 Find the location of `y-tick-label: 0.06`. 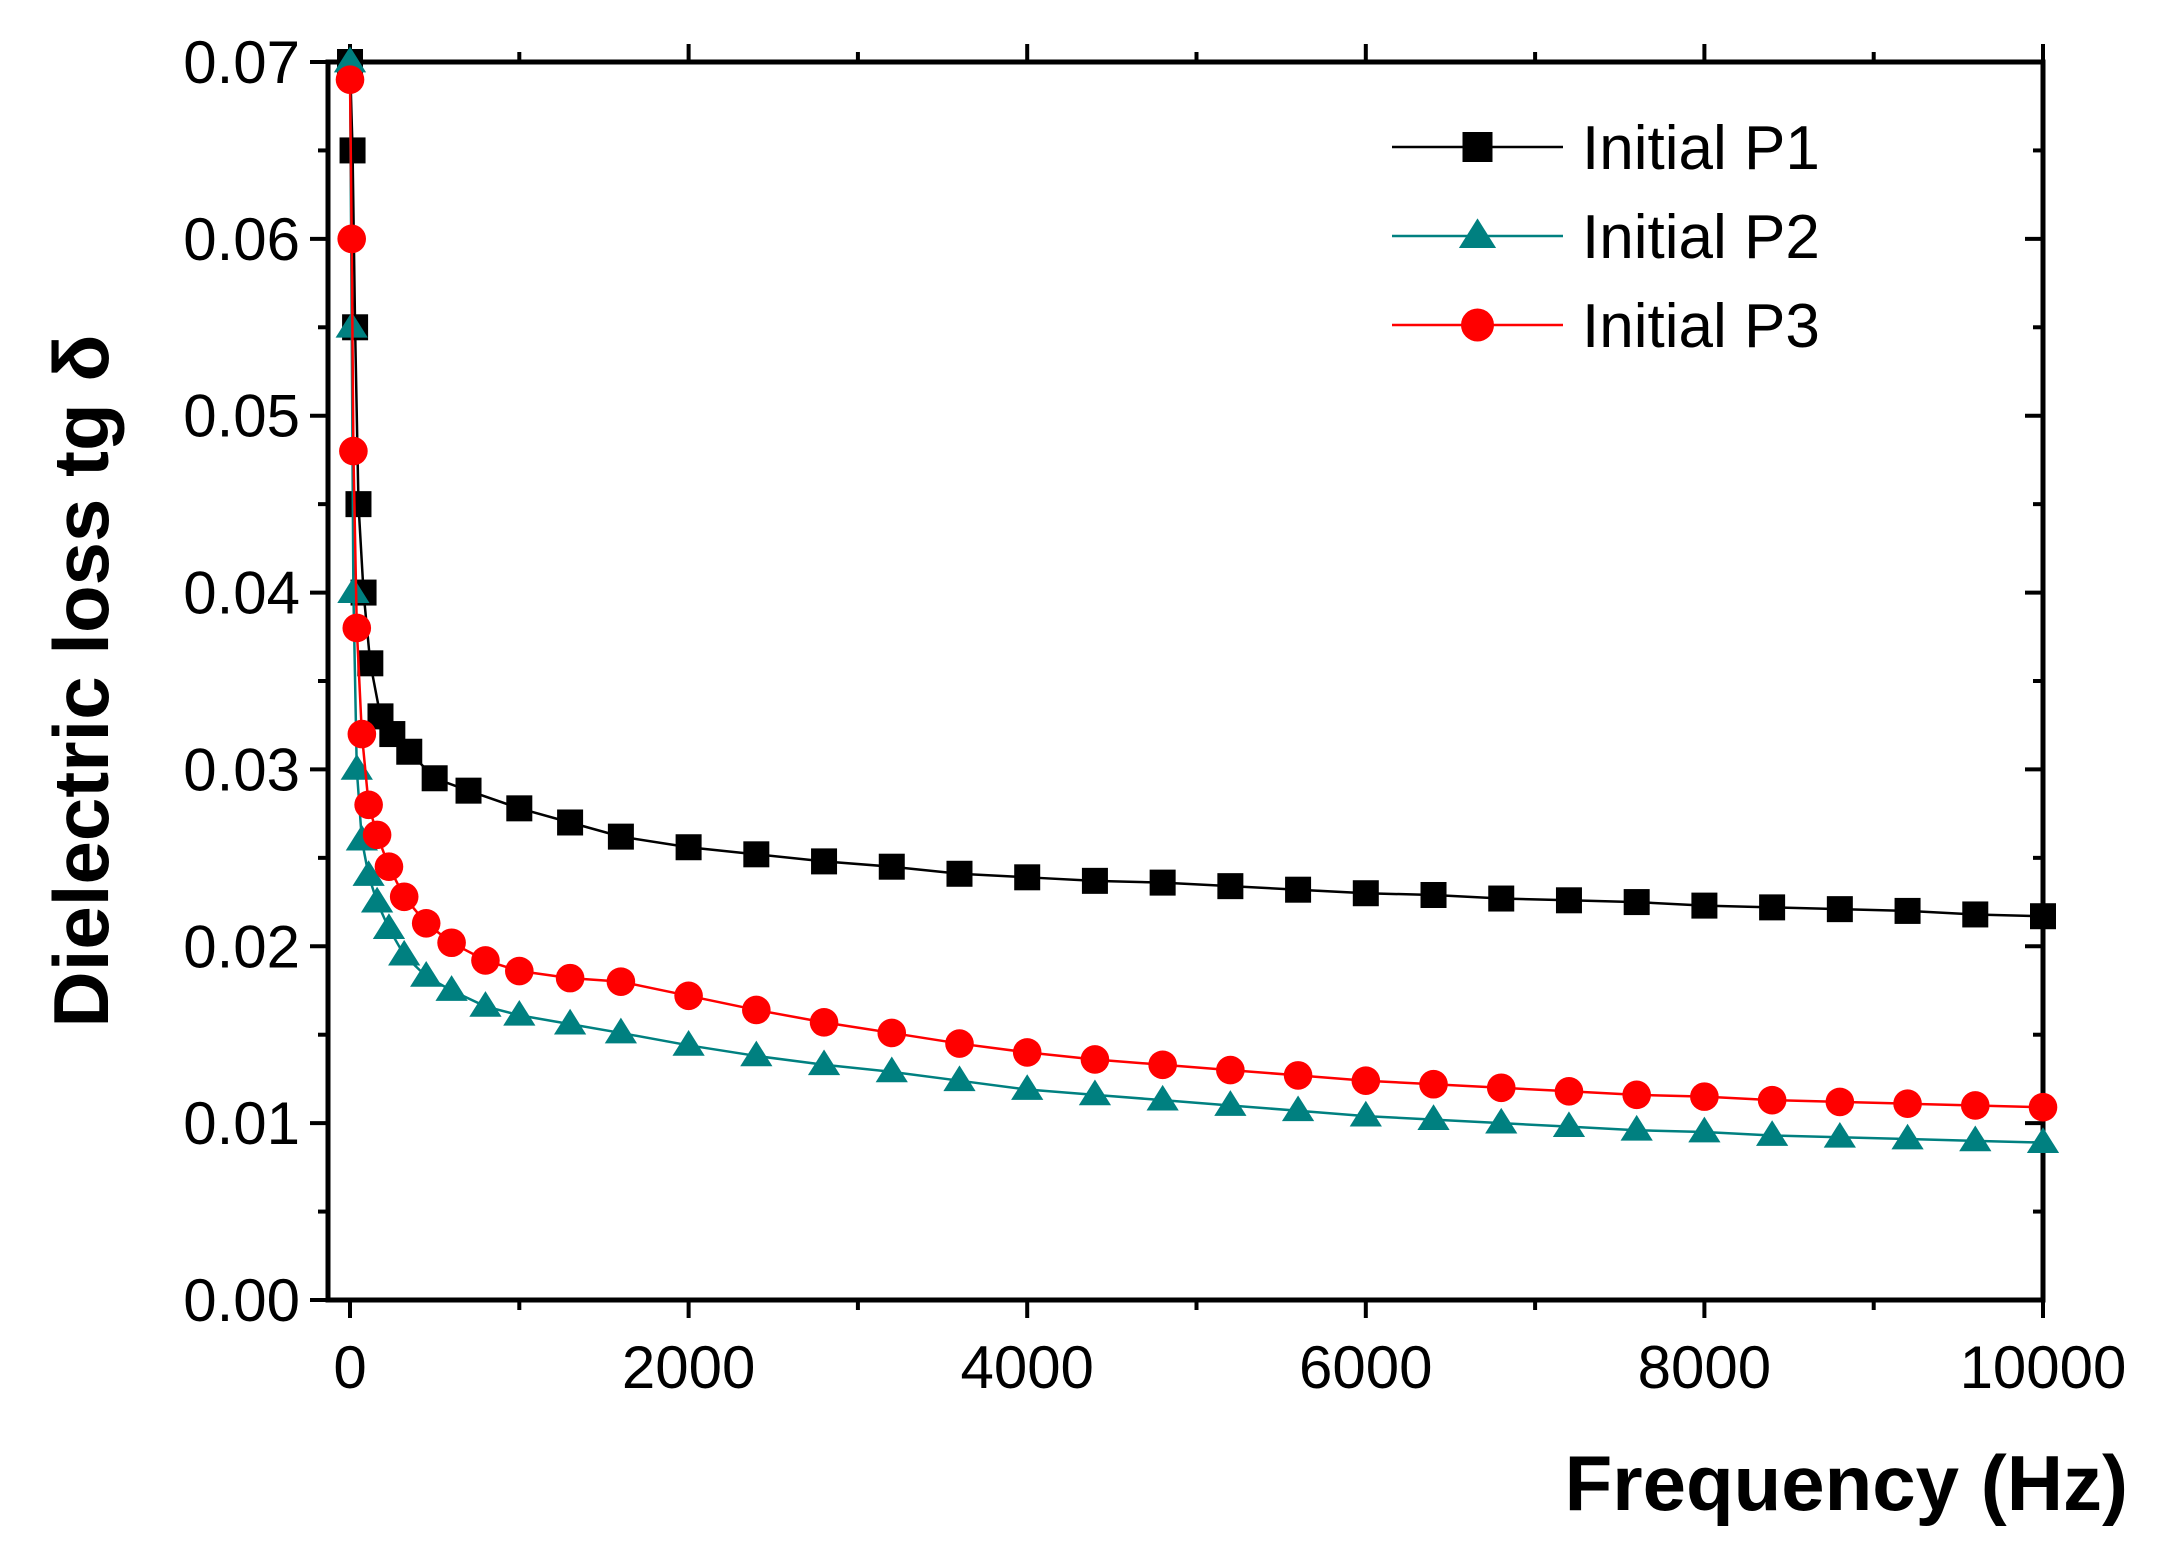

y-tick-label: 0.06 is located at coordinates (241, 239).